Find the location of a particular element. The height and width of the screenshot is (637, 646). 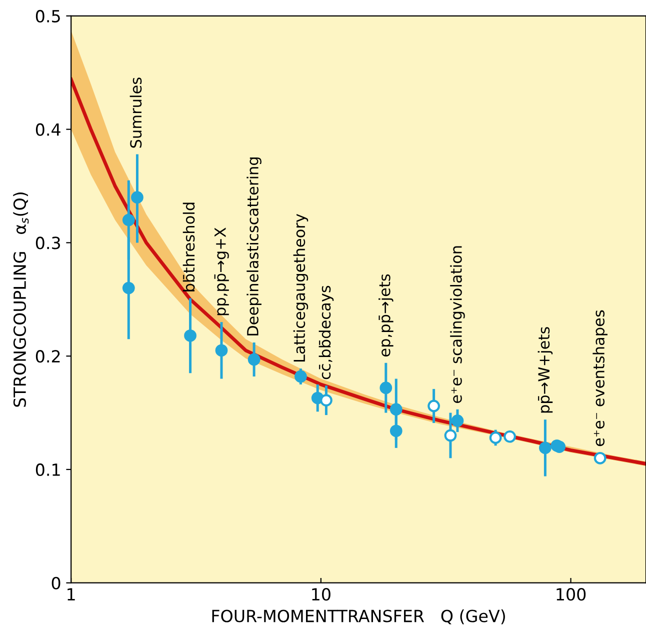

y-tick-label: 0.2 is located at coordinates (48, 356).